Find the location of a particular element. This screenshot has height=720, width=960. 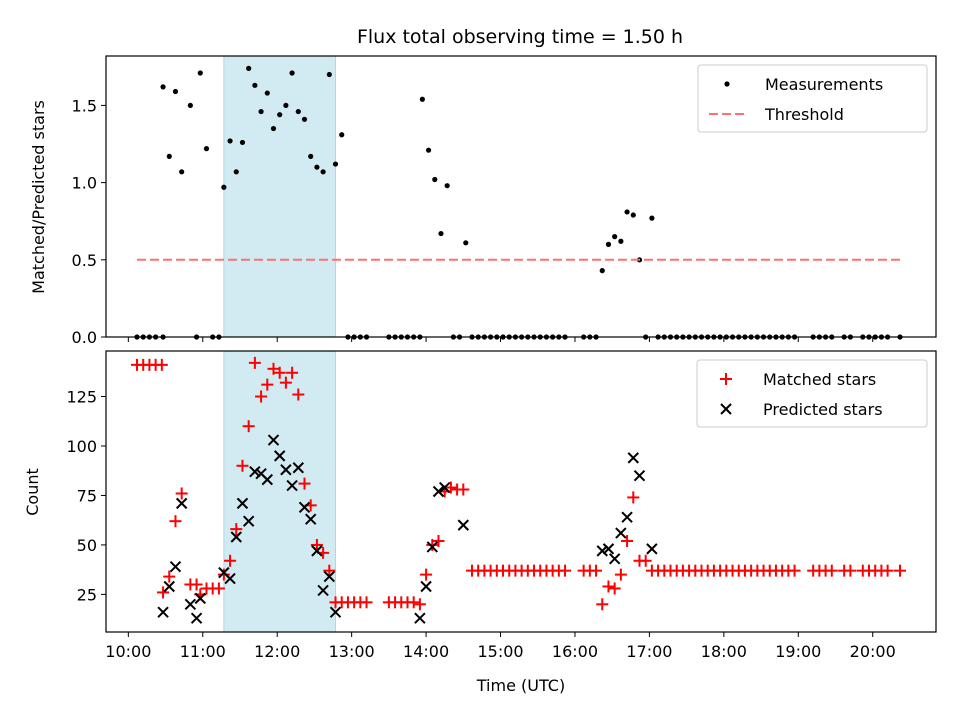

chart-title: Flux total observing time = 1.50 h is located at coordinates (520, 37).